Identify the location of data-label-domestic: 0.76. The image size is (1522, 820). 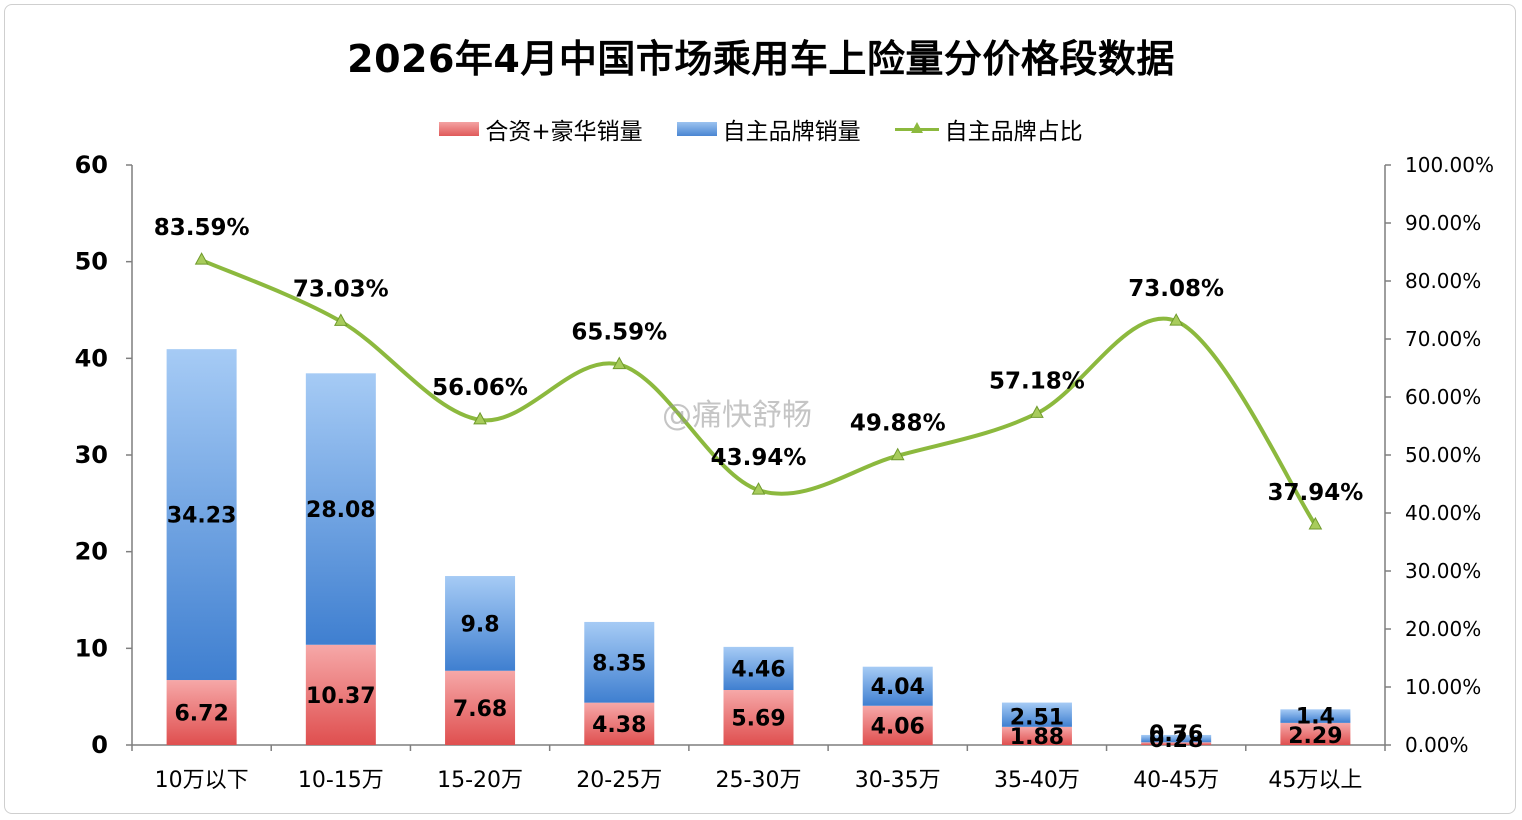
(1176, 734).